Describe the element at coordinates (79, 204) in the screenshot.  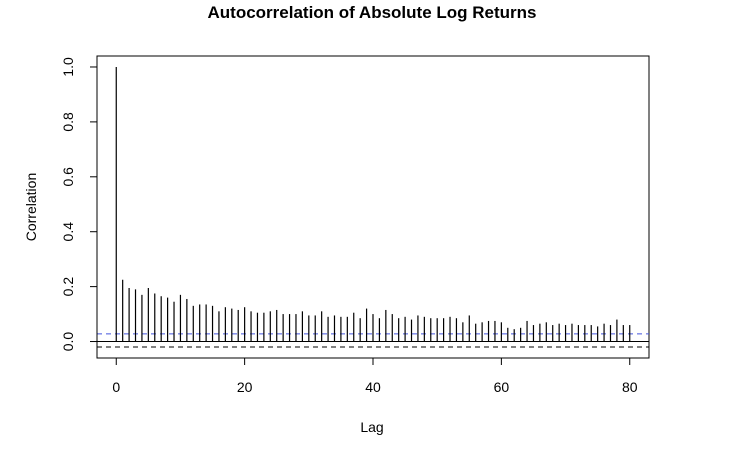
I see `y-axis: 0.0 0.2 0.4 0.6 0.8 1.0` at that location.